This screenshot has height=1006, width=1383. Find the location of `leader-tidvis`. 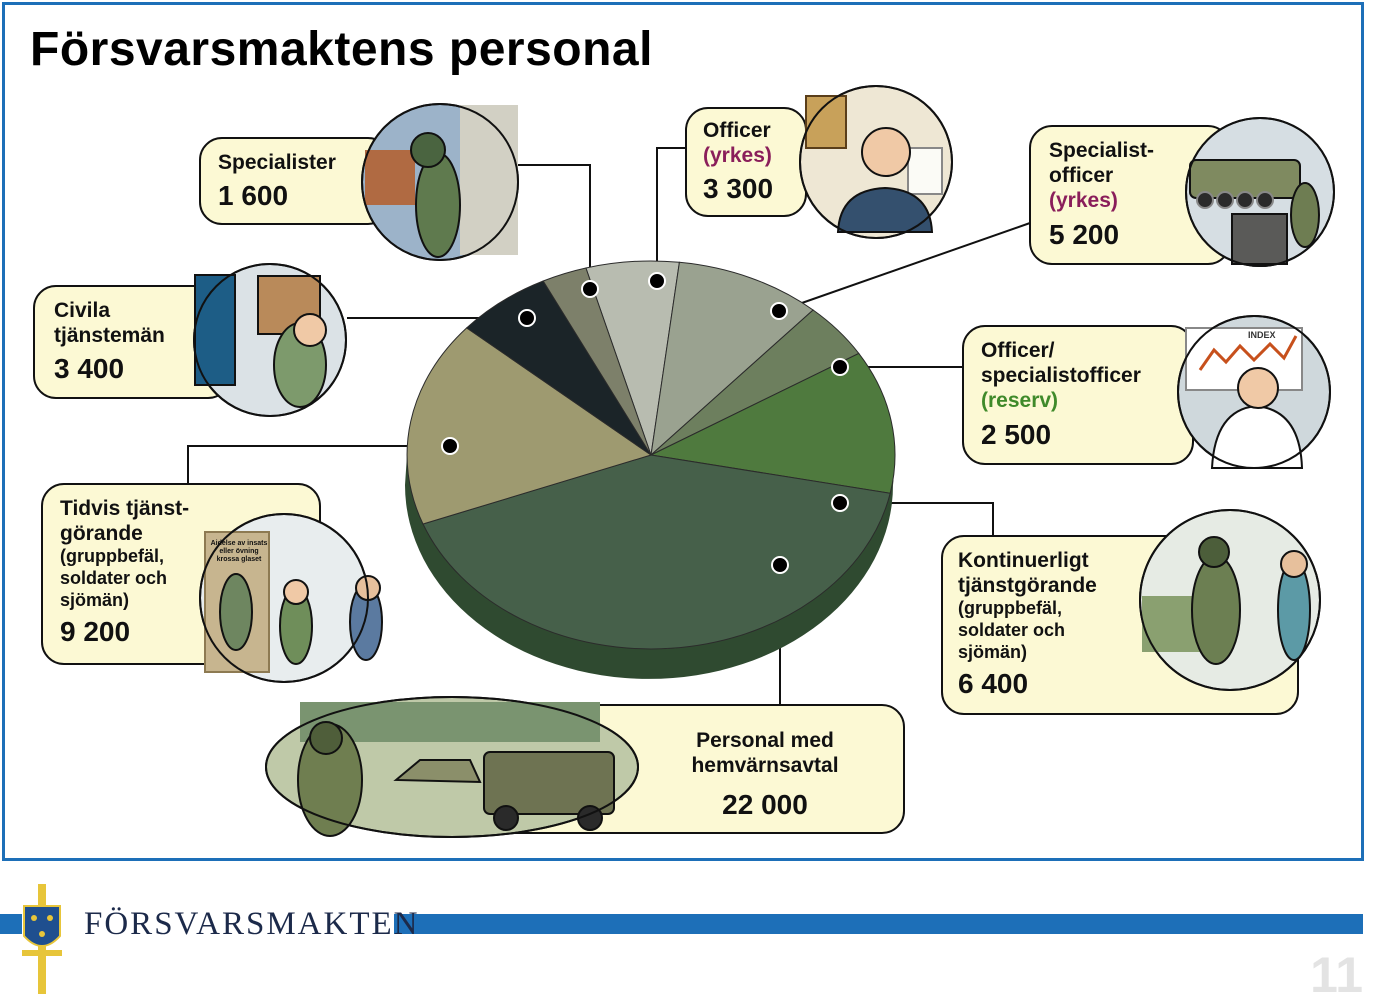

leader-tidvis is located at coordinates (318, 465).